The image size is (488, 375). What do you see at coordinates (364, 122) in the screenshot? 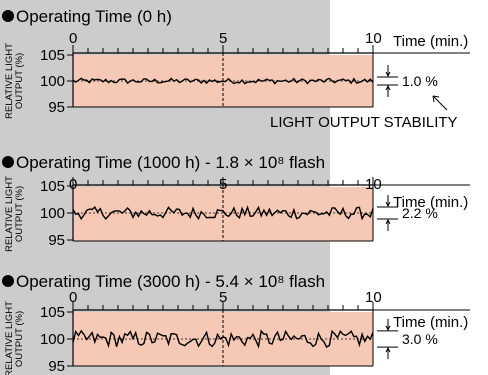
I see `annotation-text: LIGHT OUTPUT STABILITY` at bounding box center [364, 122].